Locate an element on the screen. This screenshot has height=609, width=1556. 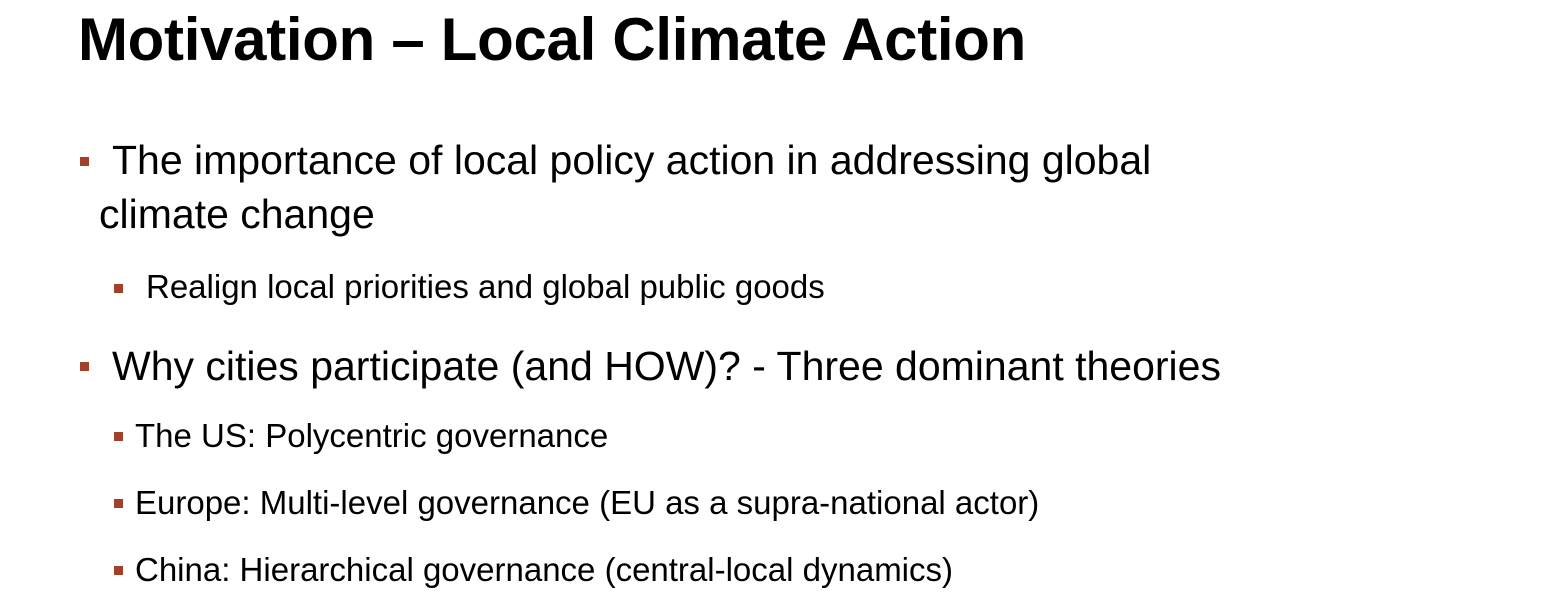
bullet-text: The US: Polycentric governance is located at coordinates (372, 435).